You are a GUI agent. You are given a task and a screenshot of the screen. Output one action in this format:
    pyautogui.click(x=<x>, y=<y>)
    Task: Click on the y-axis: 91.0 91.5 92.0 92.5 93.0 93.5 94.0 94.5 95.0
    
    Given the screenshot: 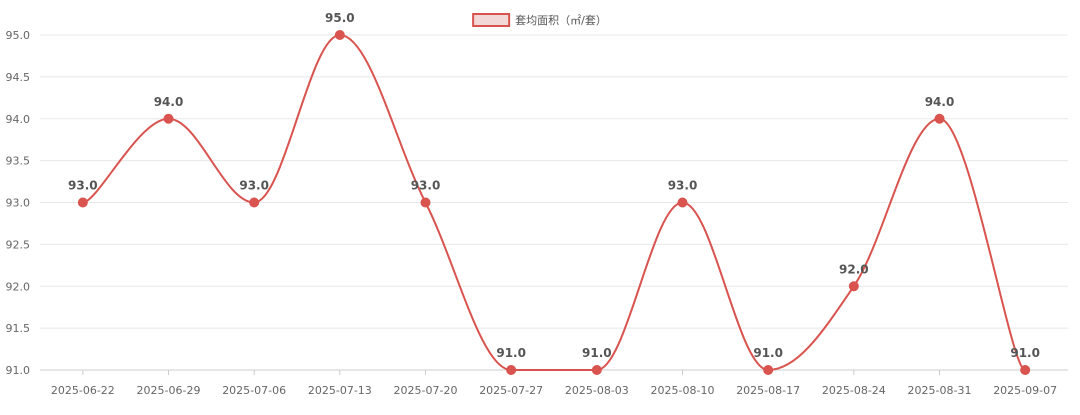 What is the action you would take?
    pyautogui.click(x=18, y=203)
    